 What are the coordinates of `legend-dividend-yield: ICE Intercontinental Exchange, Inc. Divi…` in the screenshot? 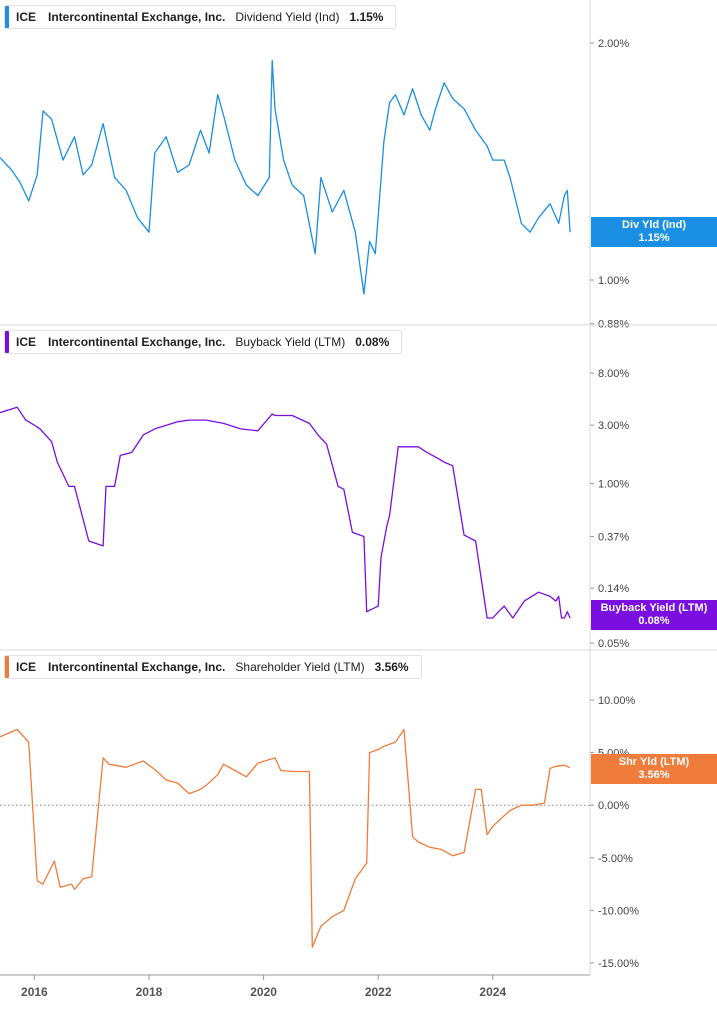 It's located at (200, 17).